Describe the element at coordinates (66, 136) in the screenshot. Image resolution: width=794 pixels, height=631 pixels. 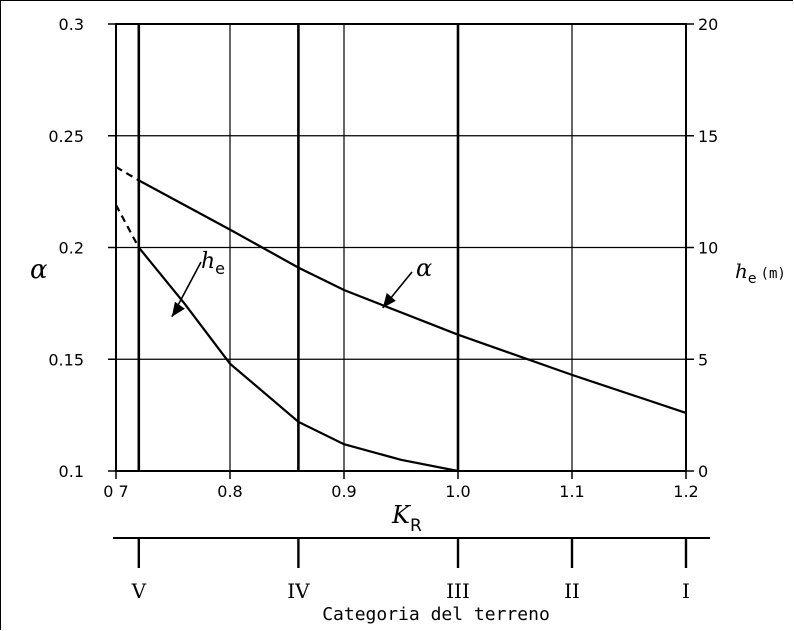
I see `y-left-tick-label: 0.25` at that location.